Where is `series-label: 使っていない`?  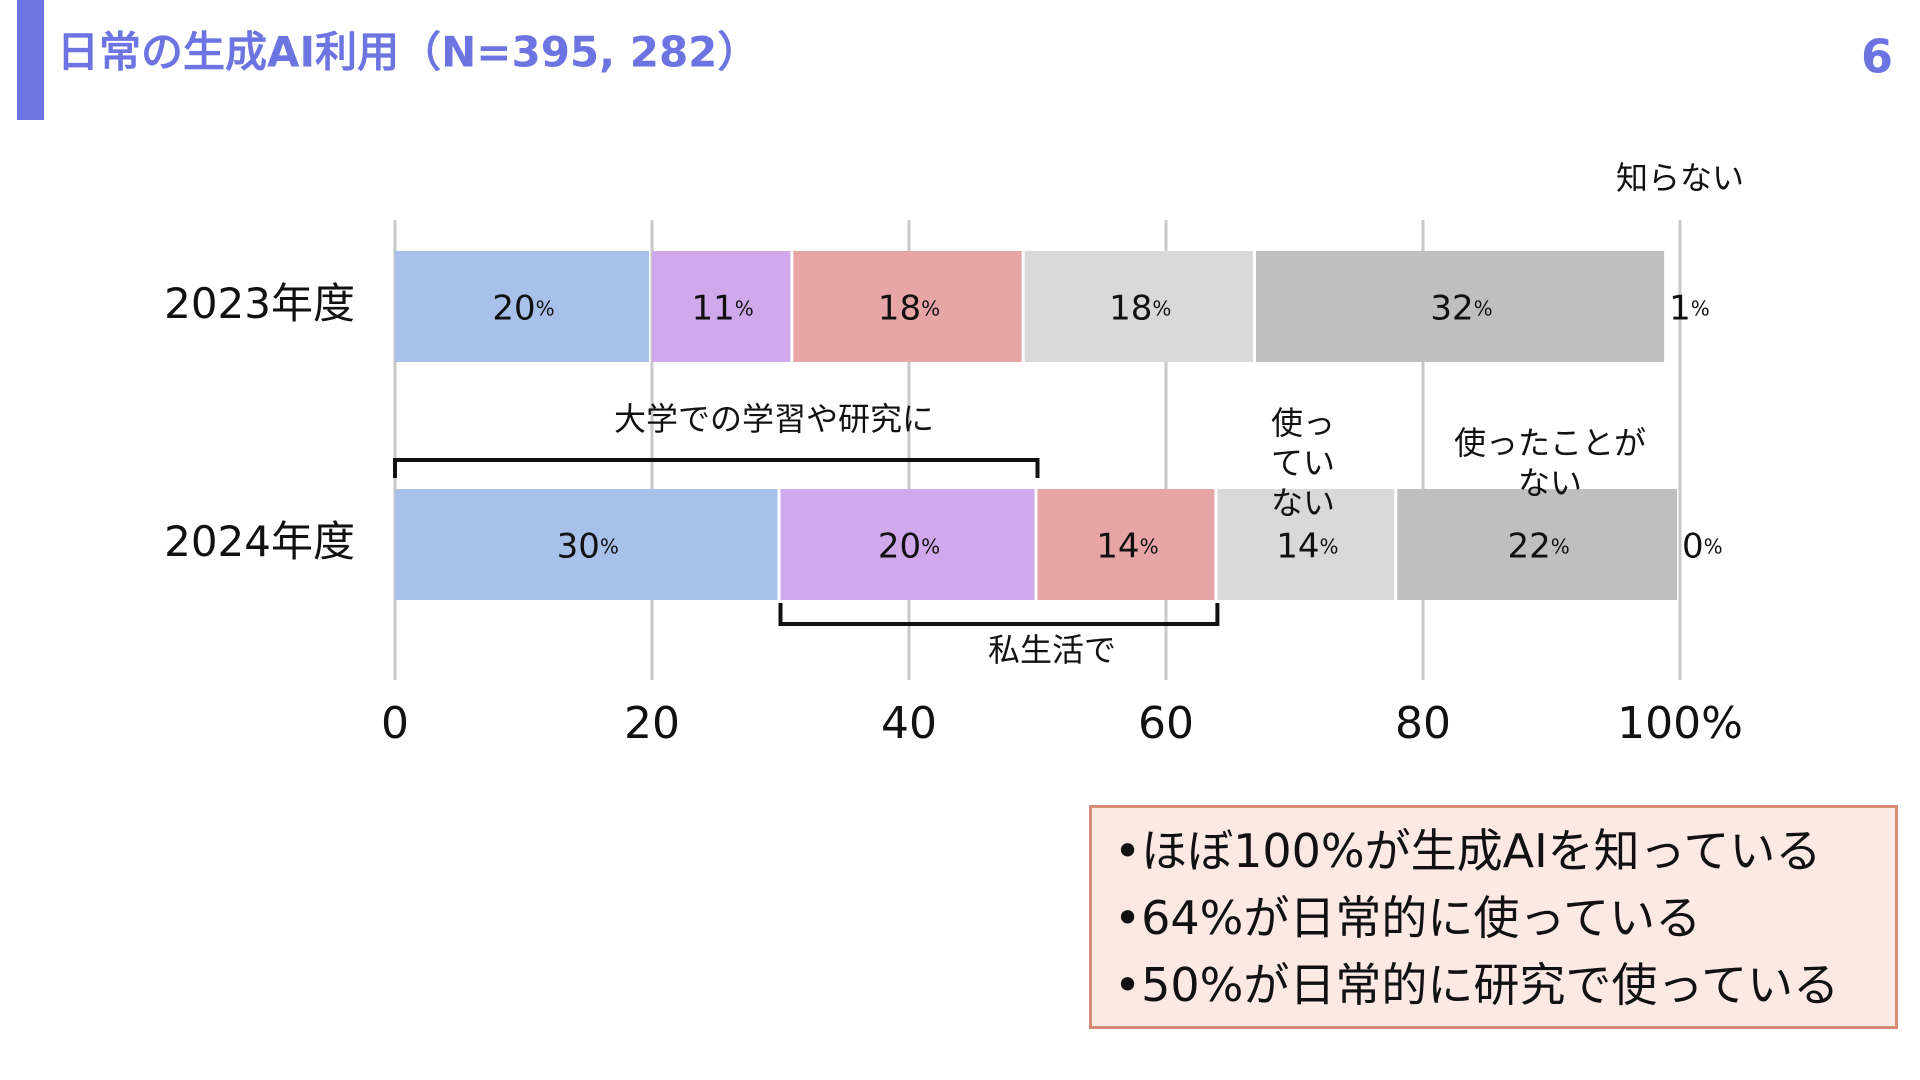 series-label: 使っていない is located at coordinates (1302, 463).